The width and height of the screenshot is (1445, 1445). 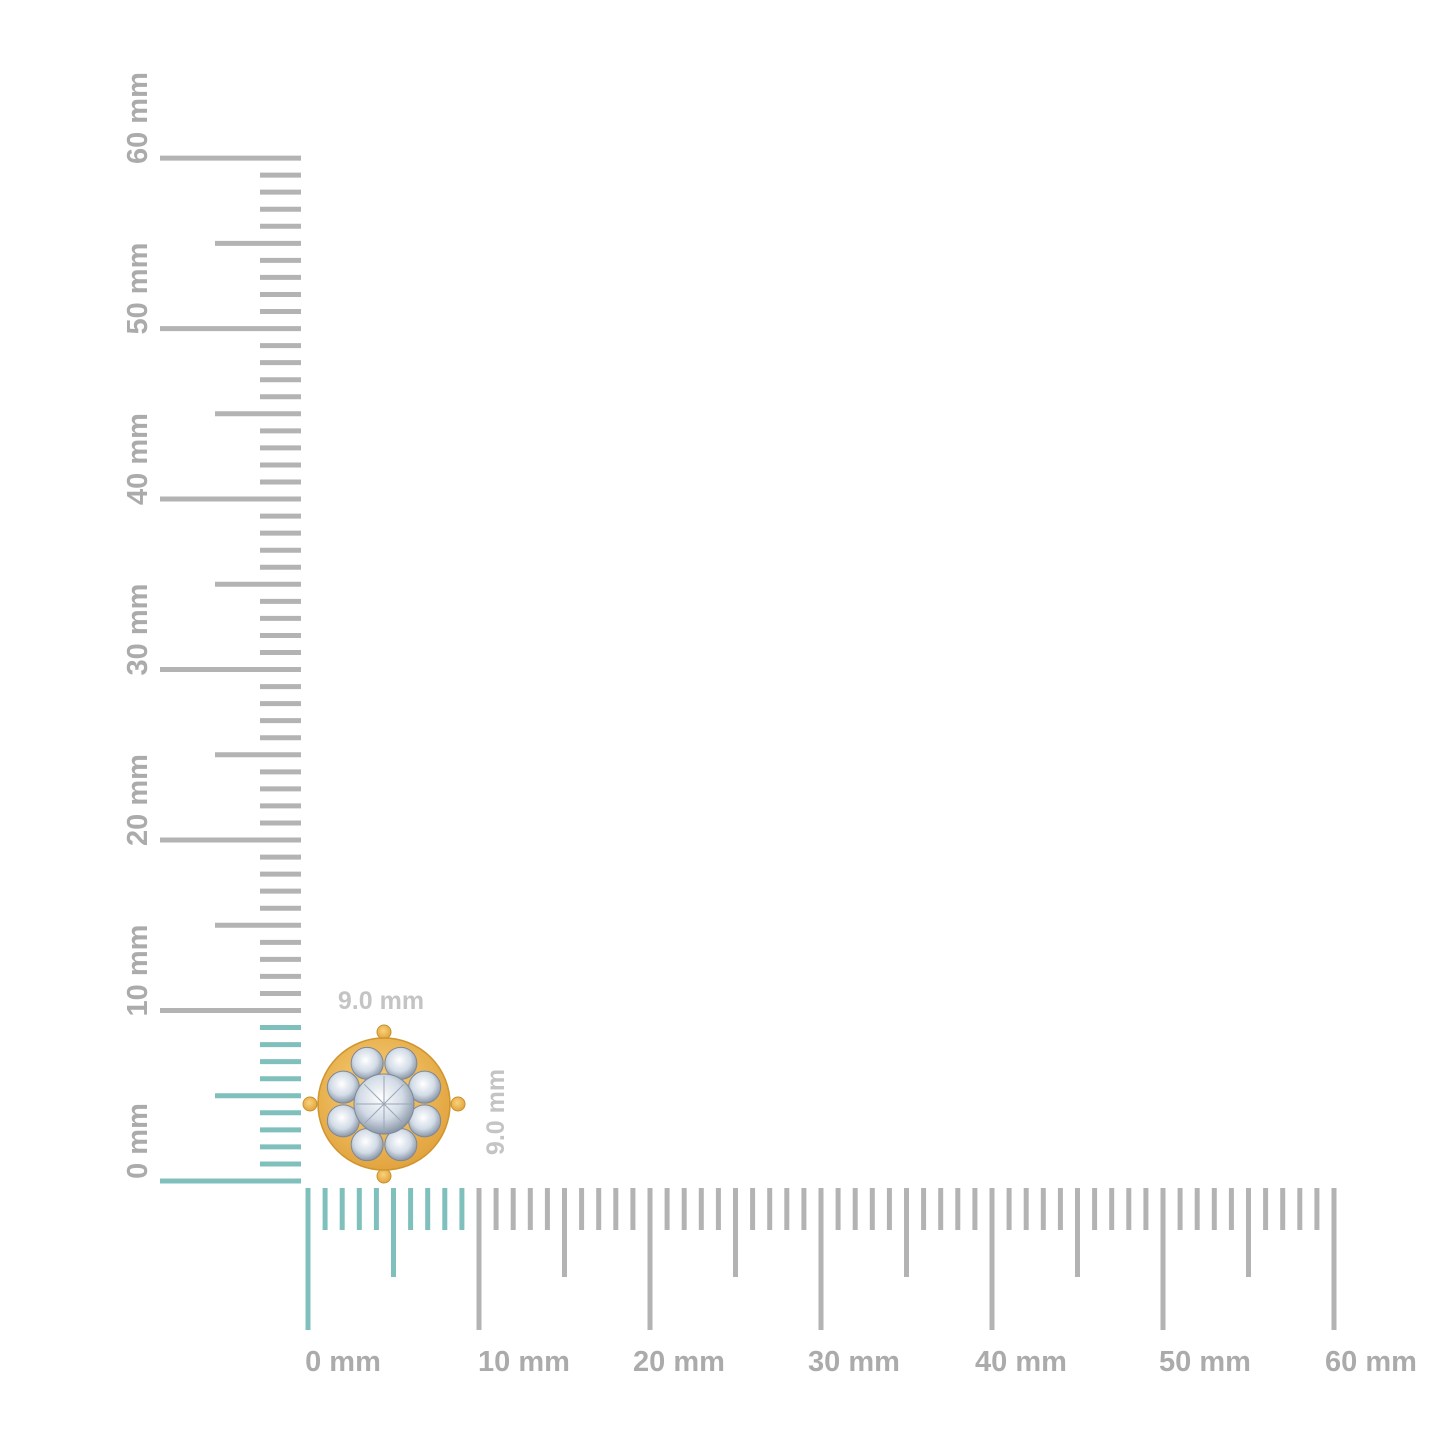 What do you see at coordinates (821, 1259) in the screenshot?
I see `horizontal-ruler` at bounding box center [821, 1259].